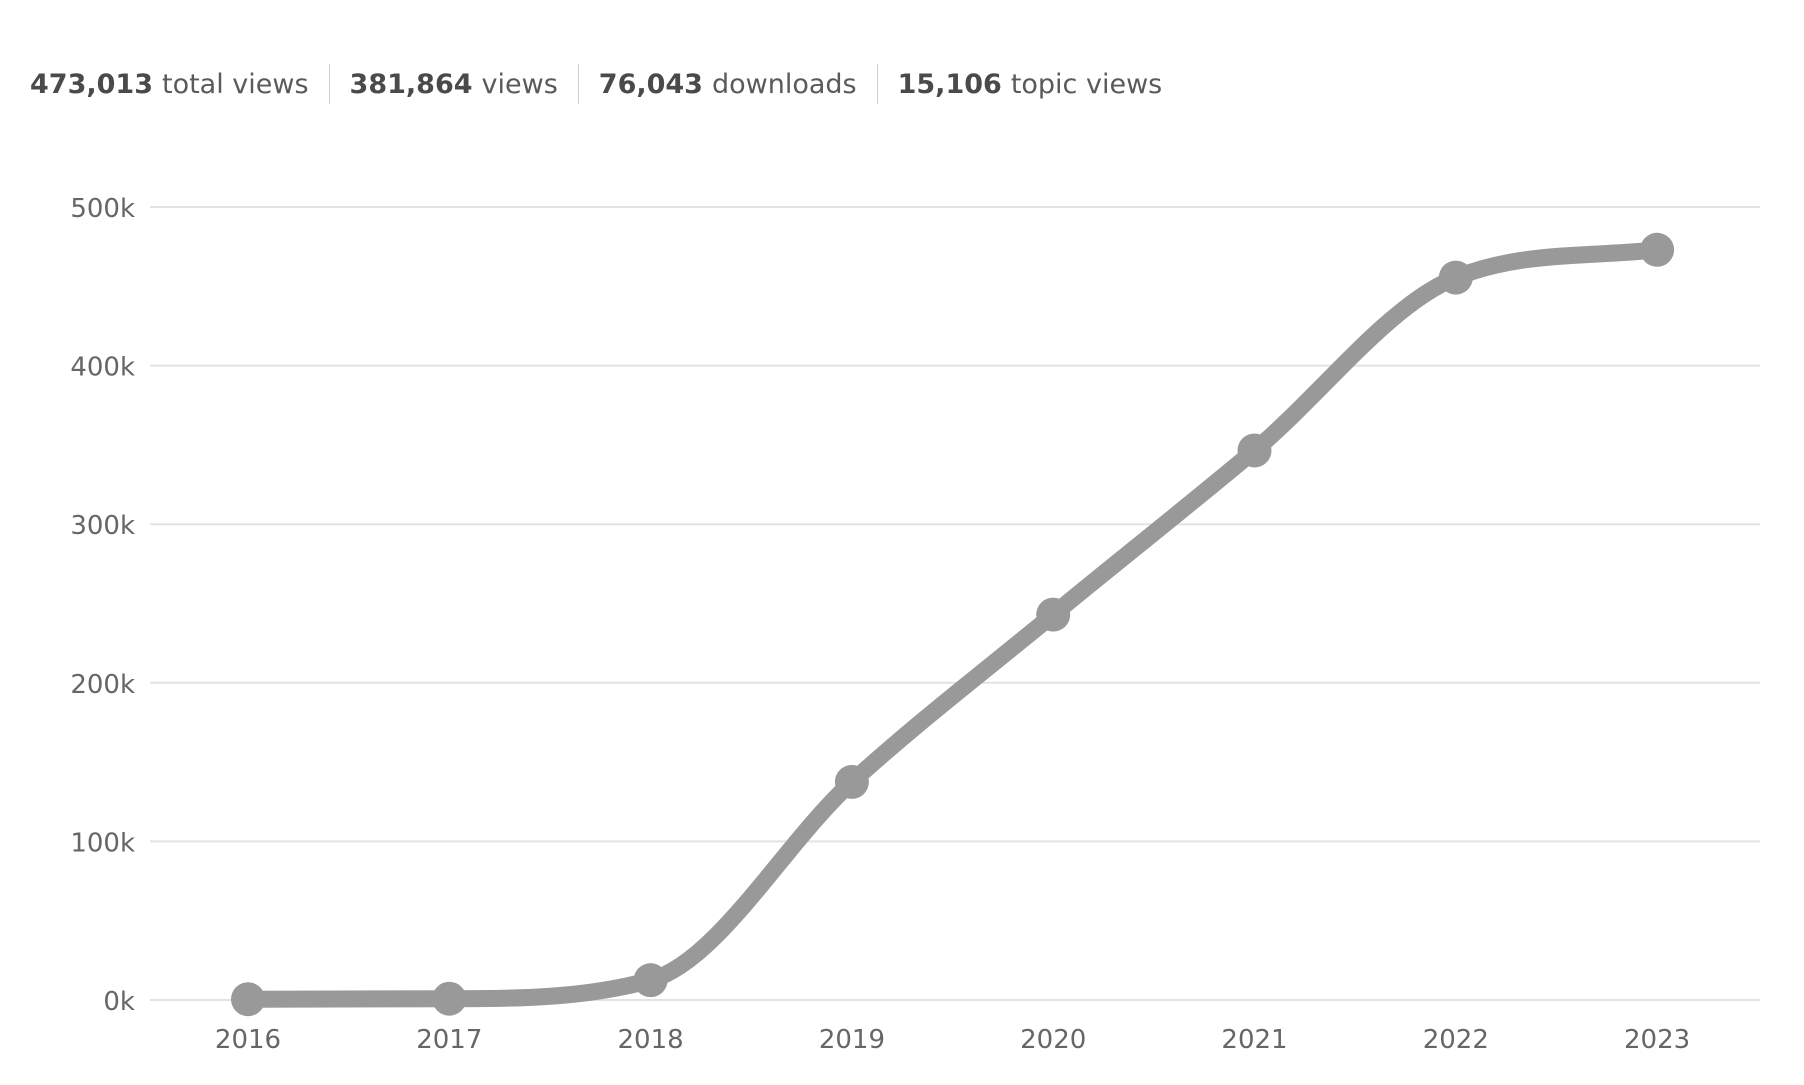 This screenshot has height=1085, width=1804. What do you see at coordinates (650, 84) in the screenshot?
I see `stat-value: 76,043` at bounding box center [650, 84].